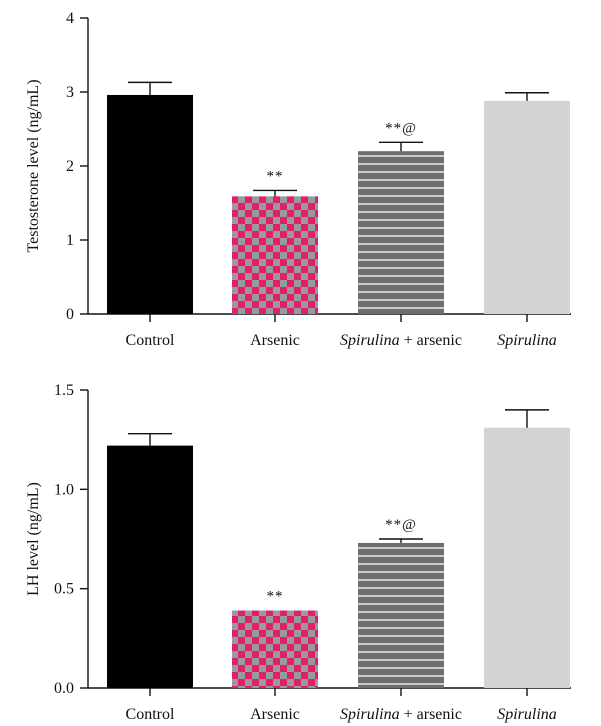 This screenshot has width=601, height=726. I want to click on y-axis-label: Testosterone level (ng/mL), so click(33, 165).